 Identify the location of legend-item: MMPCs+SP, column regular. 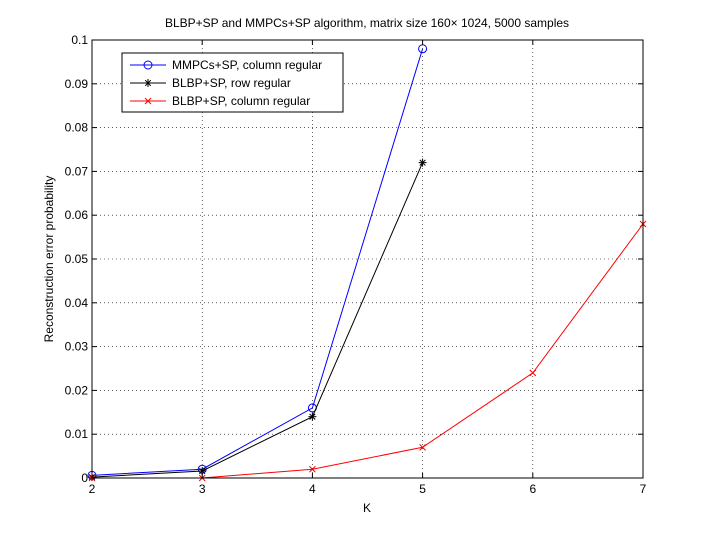
(226, 65).